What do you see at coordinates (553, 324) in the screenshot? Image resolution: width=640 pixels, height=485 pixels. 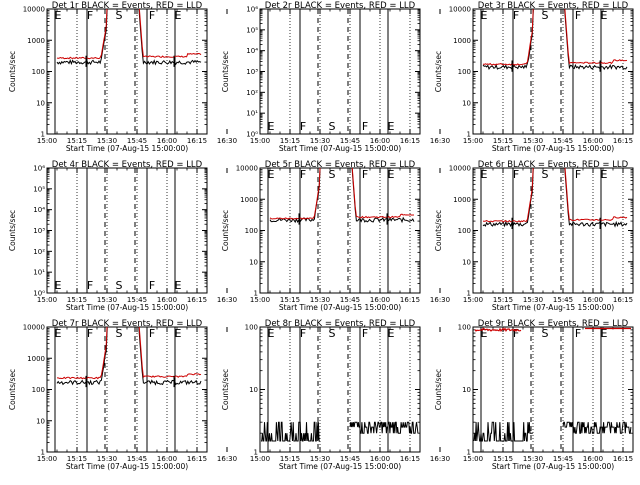 I see `panel-title: Det 9r BLACK = Events, RED = LLD` at bounding box center [553, 324].